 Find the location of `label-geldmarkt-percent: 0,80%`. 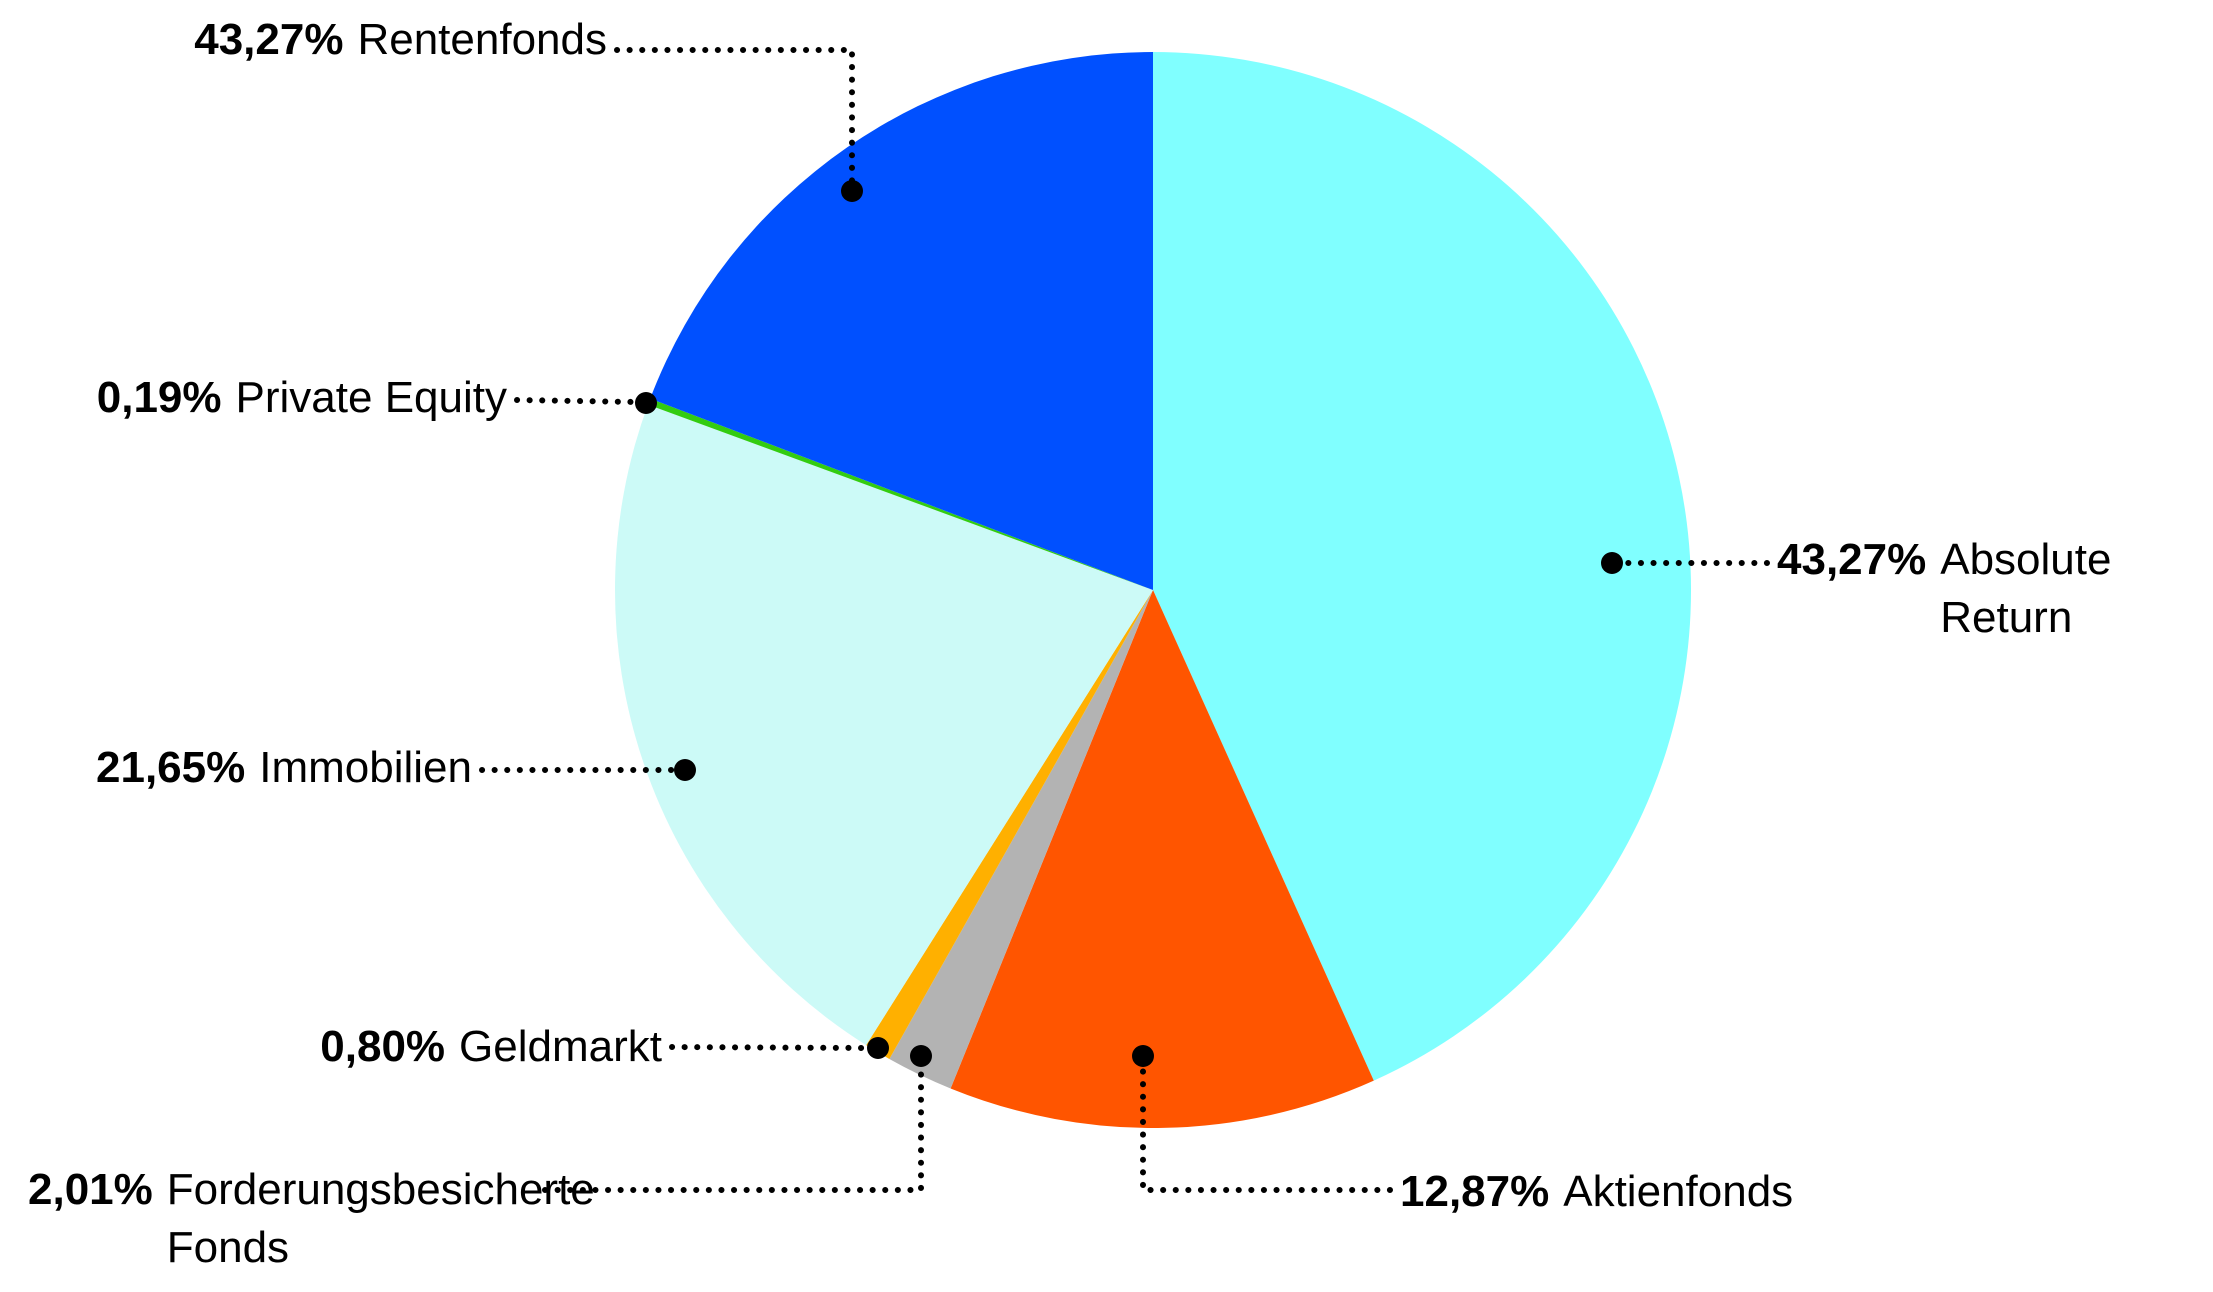

label-geldmarkt-percent: 0,80% is located at coordinates (383, 1046).